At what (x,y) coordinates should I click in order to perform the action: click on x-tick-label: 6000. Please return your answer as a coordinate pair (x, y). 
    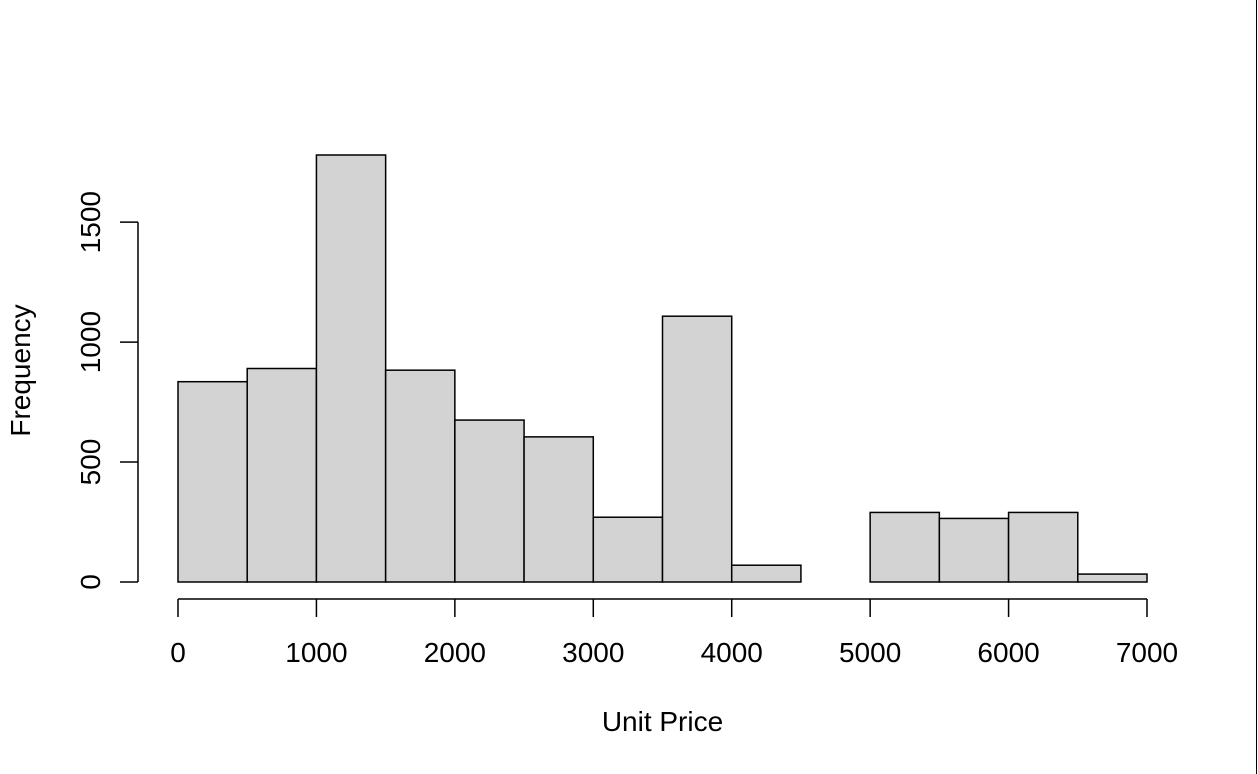
    Looking at the image, I should click on (1008, 652).